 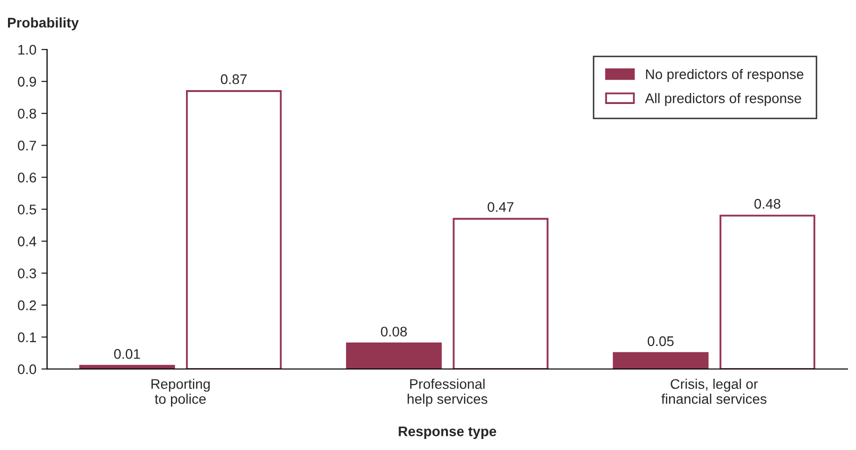 What do you see at coordinates (43, 23) in the screenshot?
I see `y-axis-title: Probability` at bounding box center [43, 23].